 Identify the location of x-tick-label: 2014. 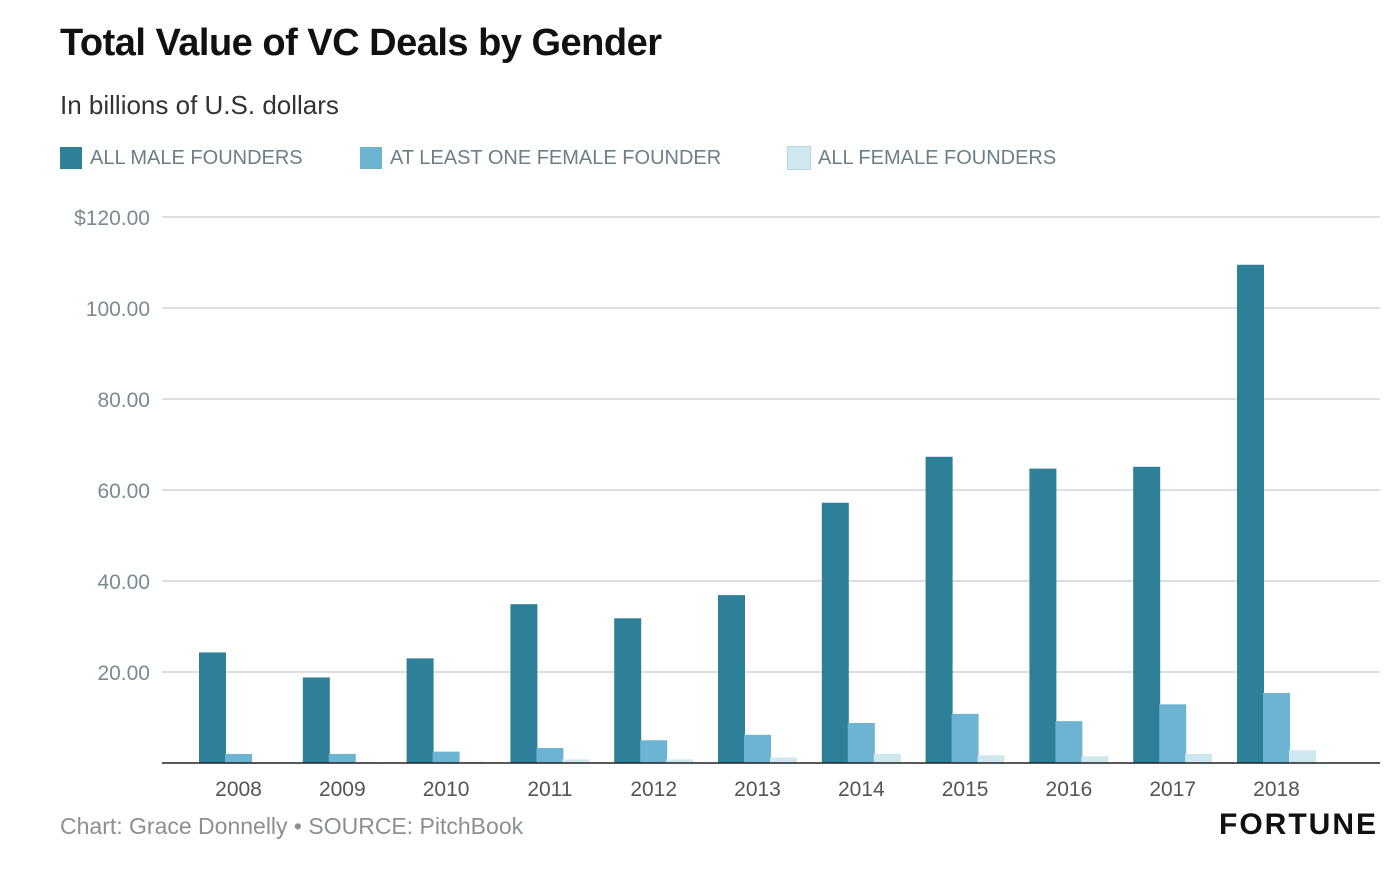
(861, 789).